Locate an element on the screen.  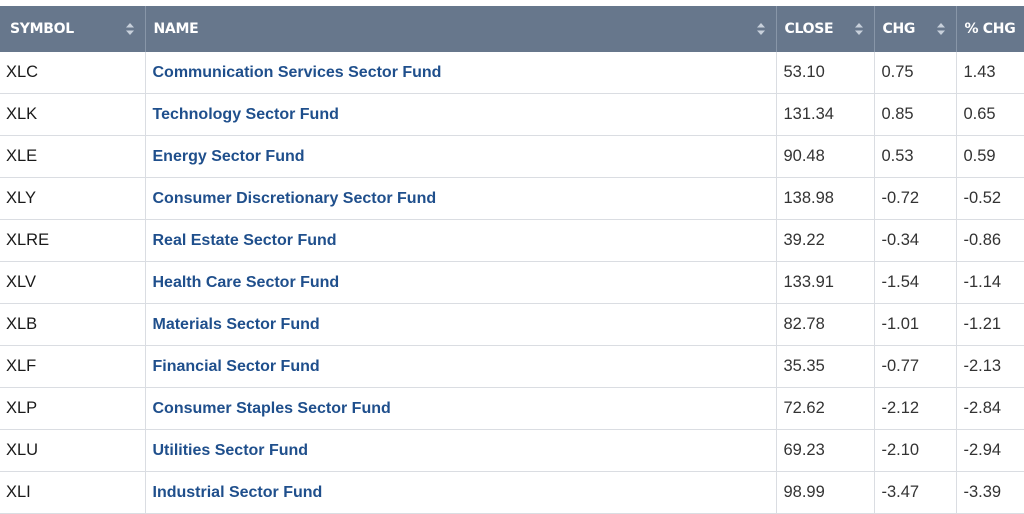
pct-chg-cell: -2.13 is located at coordinates (990, 366).